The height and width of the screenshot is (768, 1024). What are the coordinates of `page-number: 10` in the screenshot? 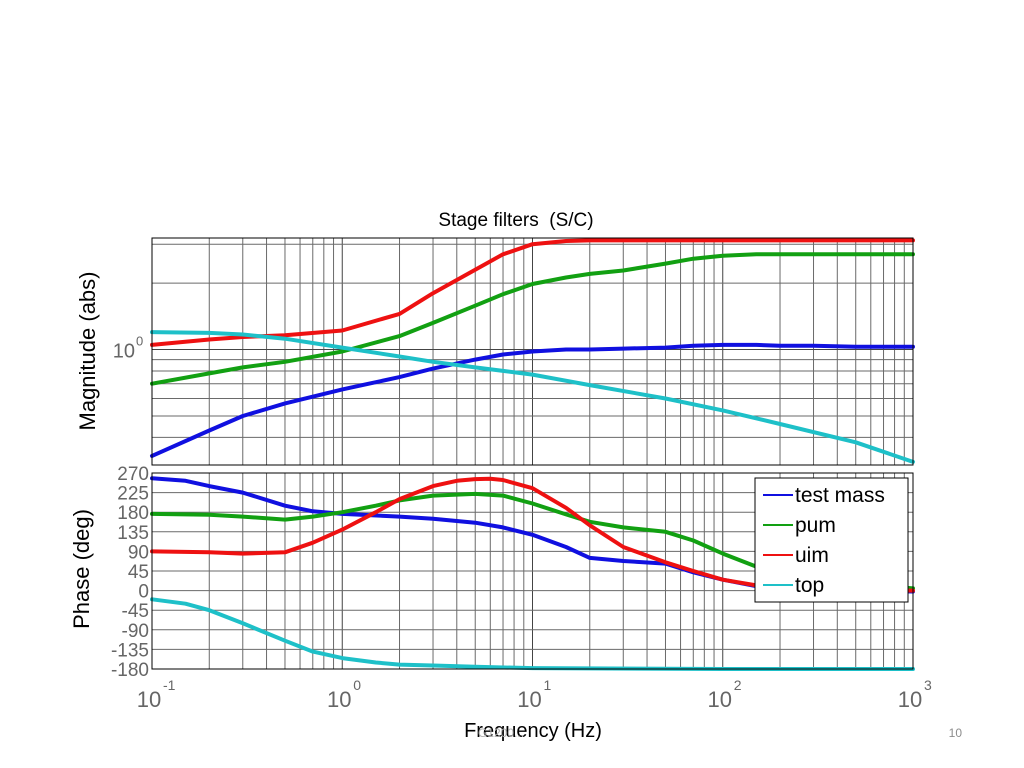 It's located at (955, 733).